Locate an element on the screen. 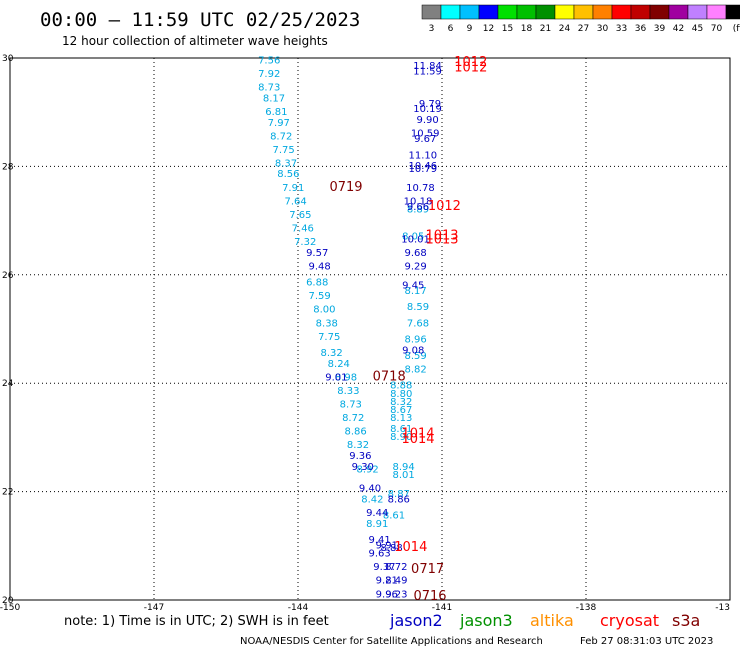  data-point-label: 8.67 is located at coordinates (401, 410).